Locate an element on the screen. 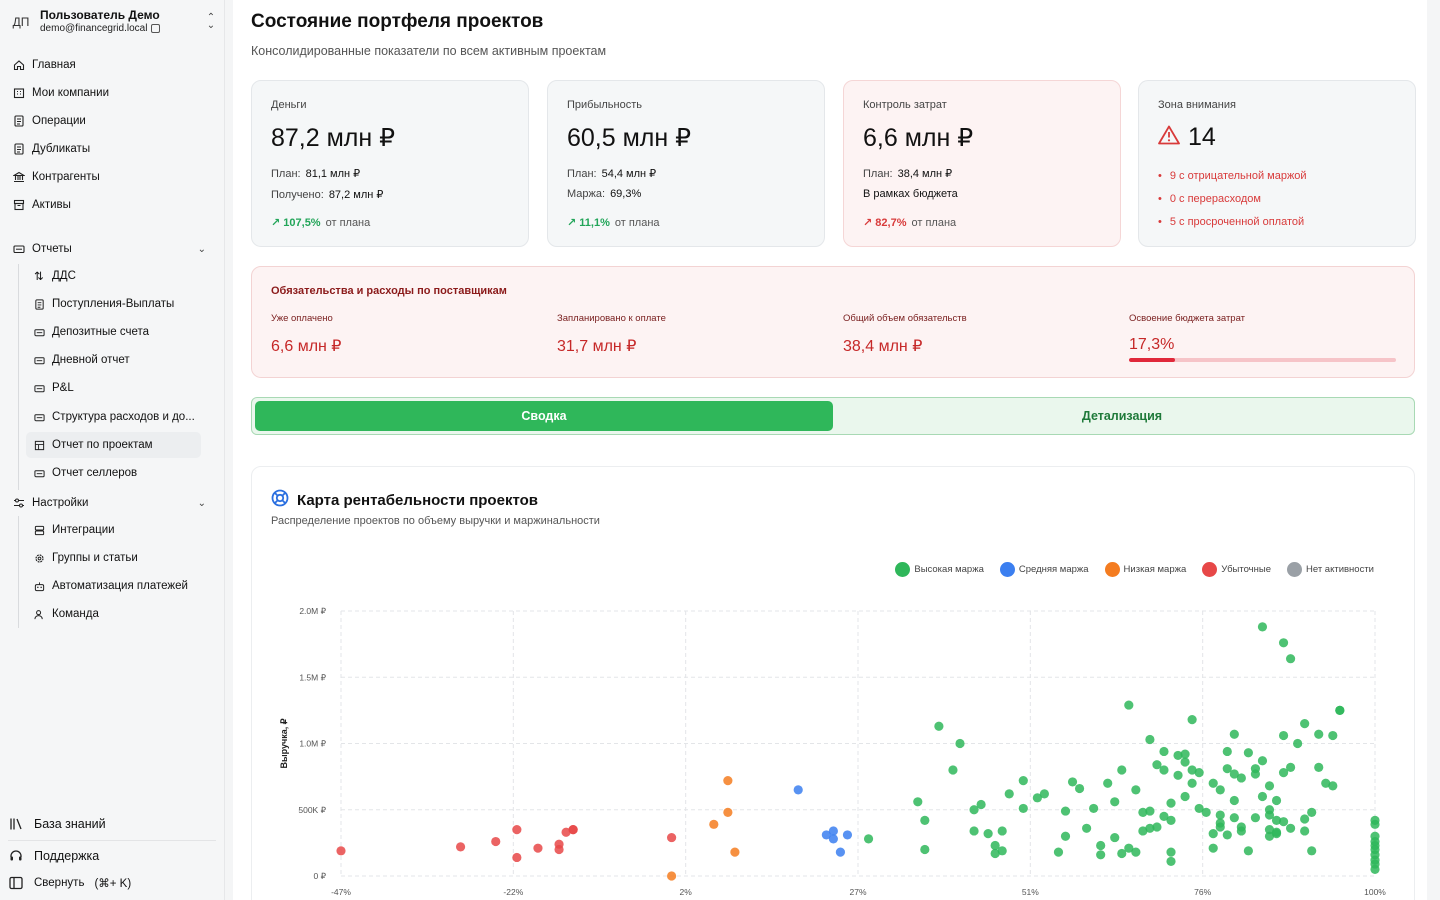 Image resolution: width=1440 pixels, height=900 pixels. sidebar-item-label: Главная is located at coordinates (54, 65).